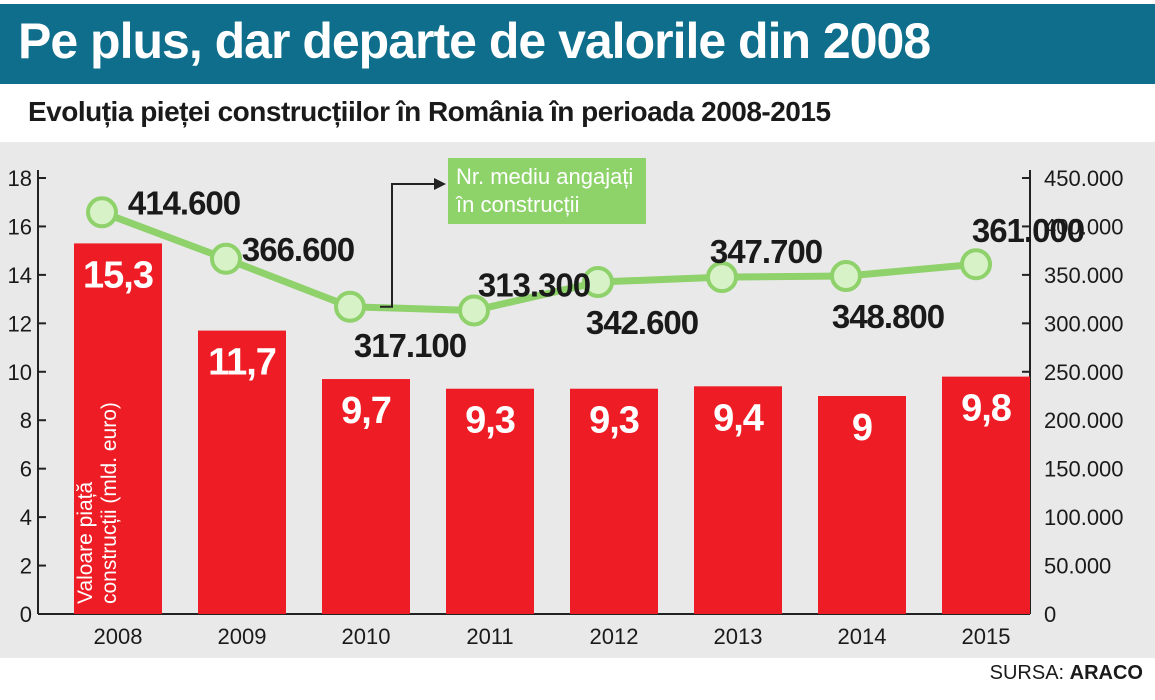  Describe the element at coordinates (109, 503) in the screenshot. I see `bar-series-label: construcții (mld. euro)` at that location.